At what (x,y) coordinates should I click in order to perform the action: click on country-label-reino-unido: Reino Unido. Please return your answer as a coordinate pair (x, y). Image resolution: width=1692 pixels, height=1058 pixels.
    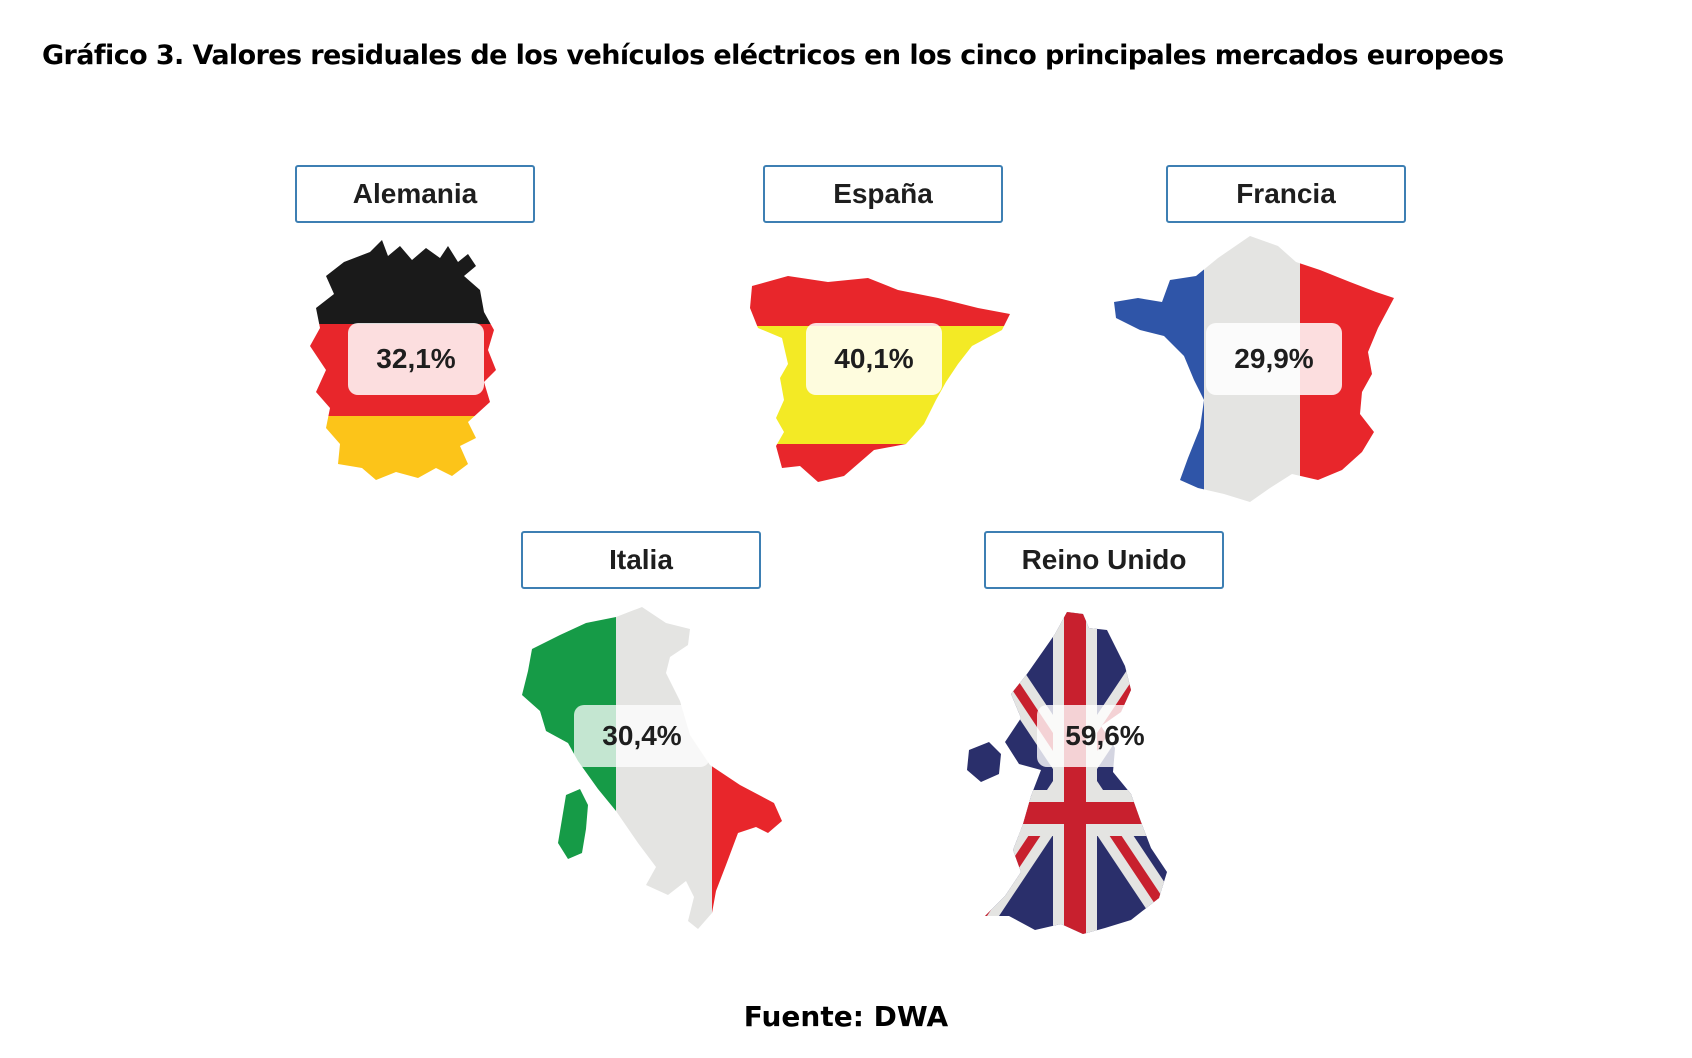
    Looking at the image, I should click on (1104, 560).